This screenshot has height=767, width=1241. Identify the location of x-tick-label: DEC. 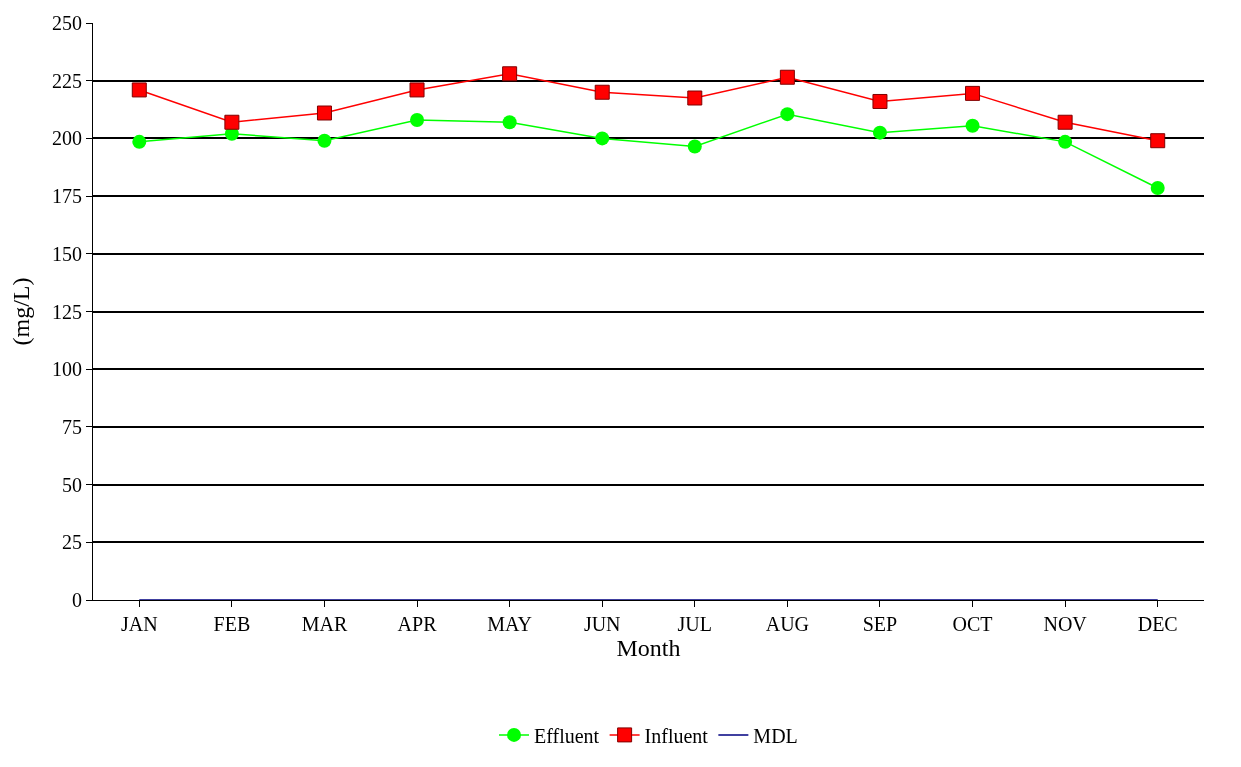
(1157, 624).